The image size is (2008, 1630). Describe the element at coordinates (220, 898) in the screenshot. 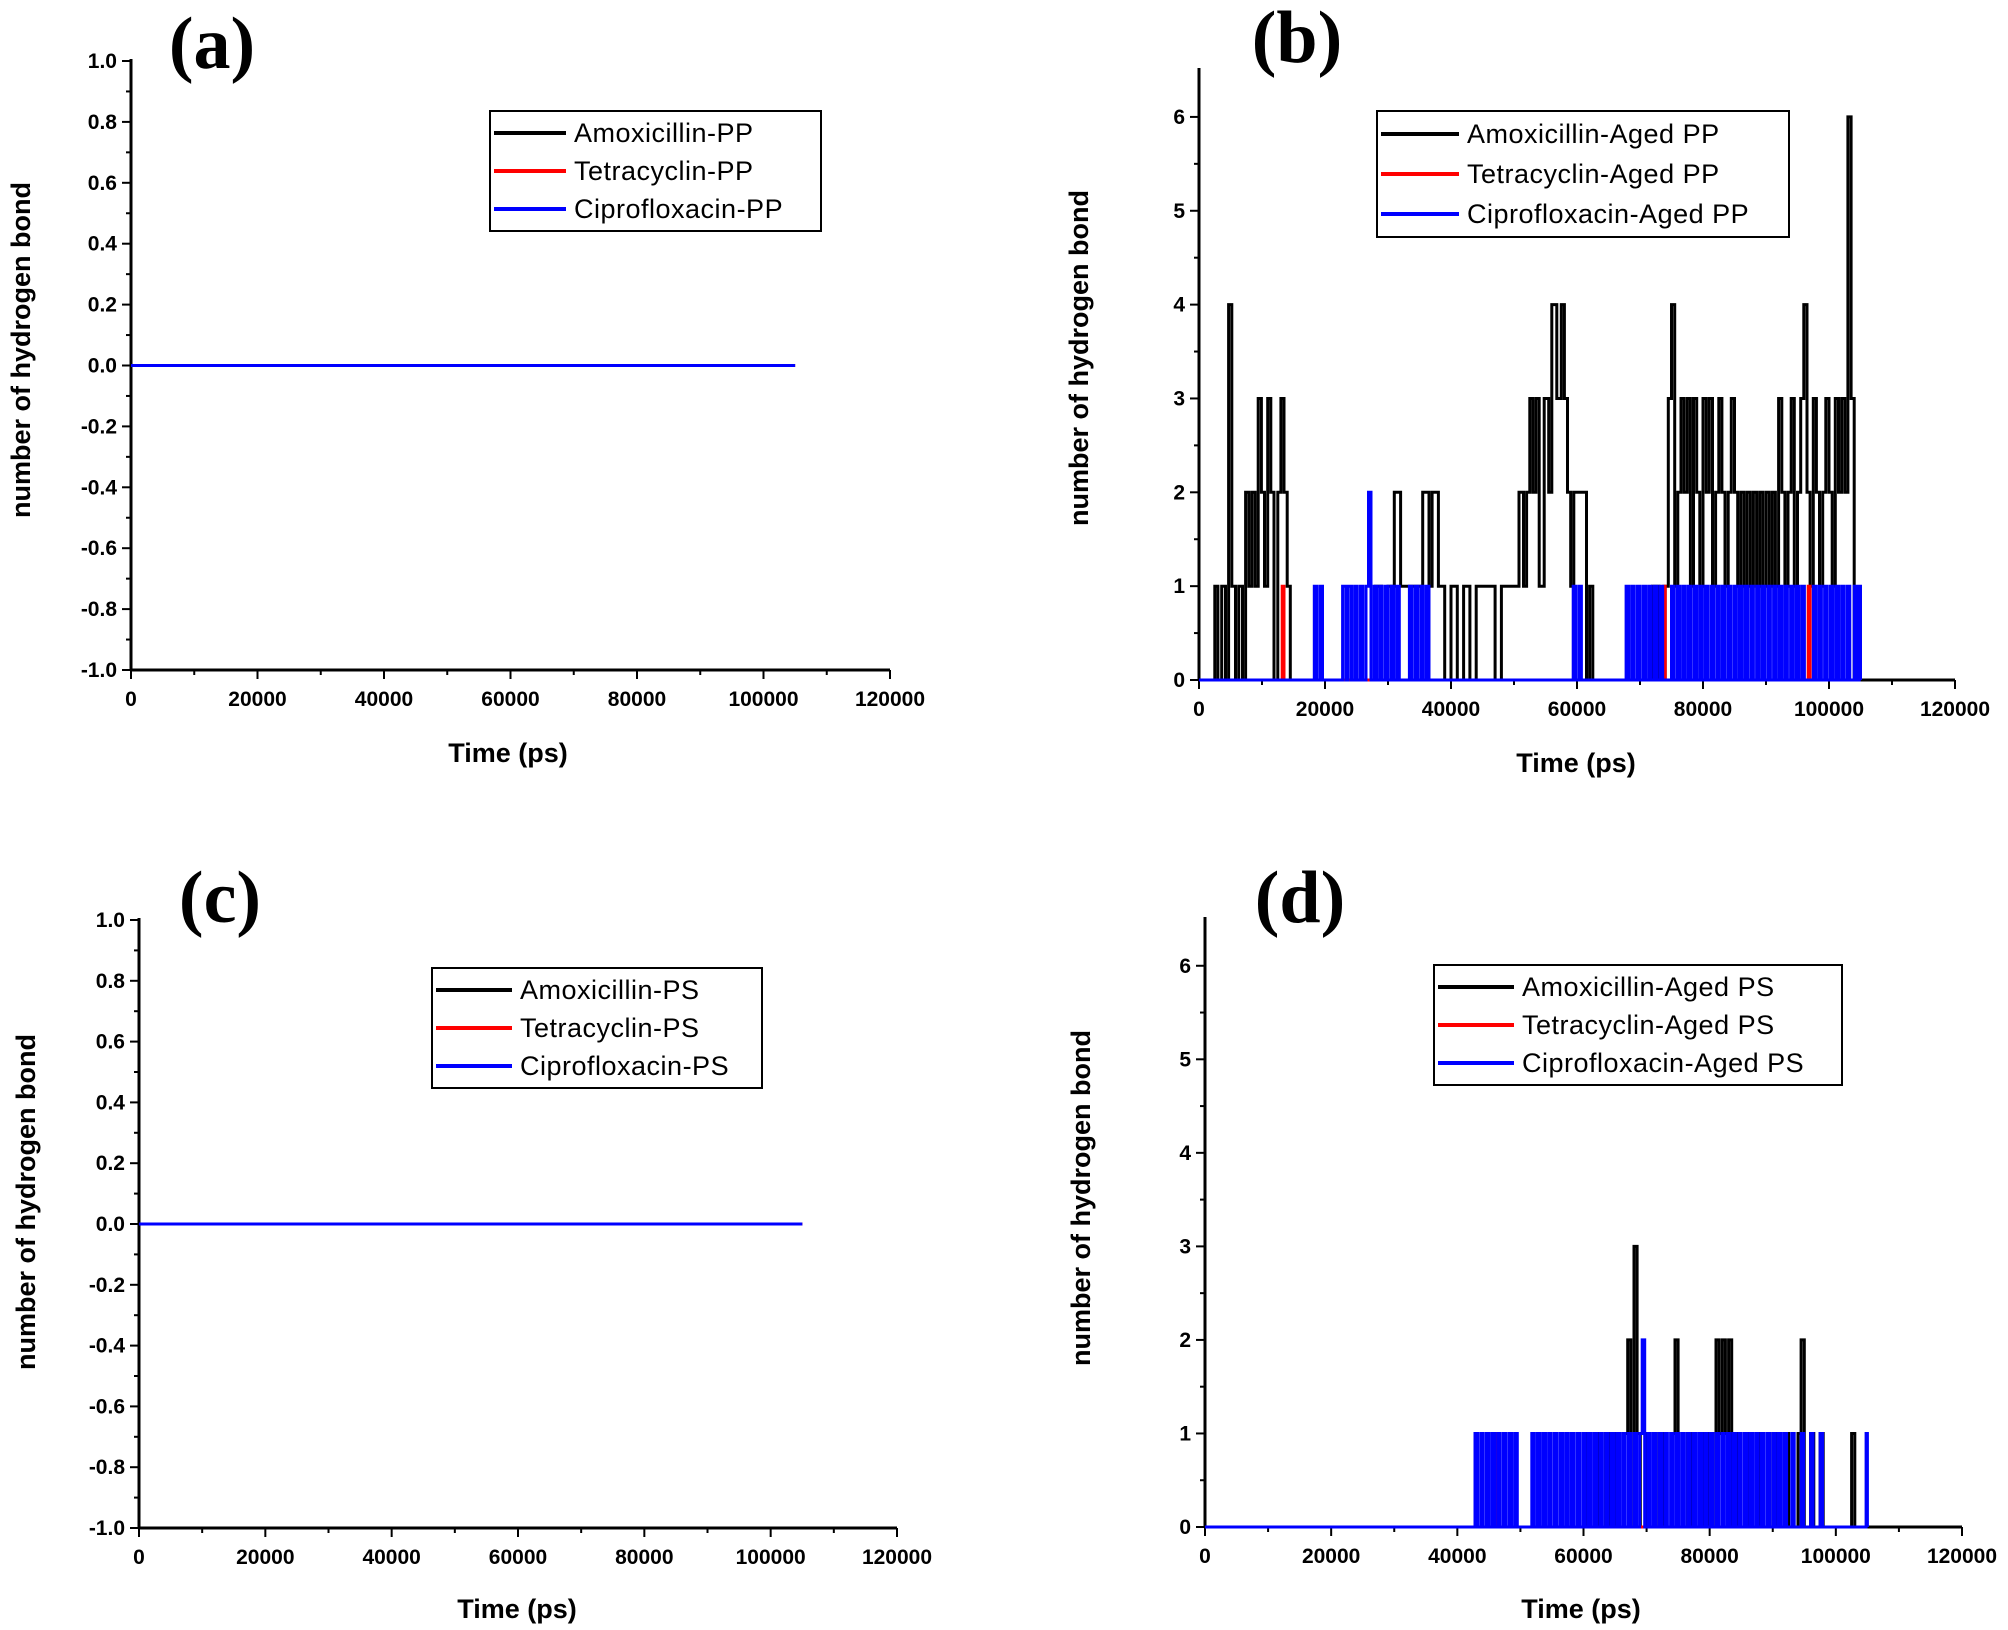

I see `panel-label: (c)` at that location.